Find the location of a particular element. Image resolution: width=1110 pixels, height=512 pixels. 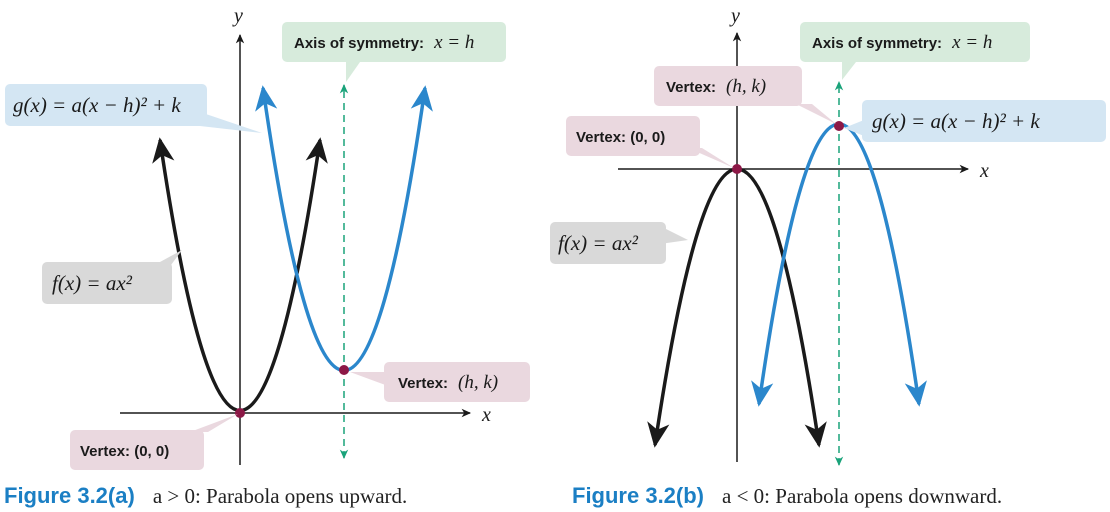

vertex-origin-pointer is located at coordinates (214, 423).